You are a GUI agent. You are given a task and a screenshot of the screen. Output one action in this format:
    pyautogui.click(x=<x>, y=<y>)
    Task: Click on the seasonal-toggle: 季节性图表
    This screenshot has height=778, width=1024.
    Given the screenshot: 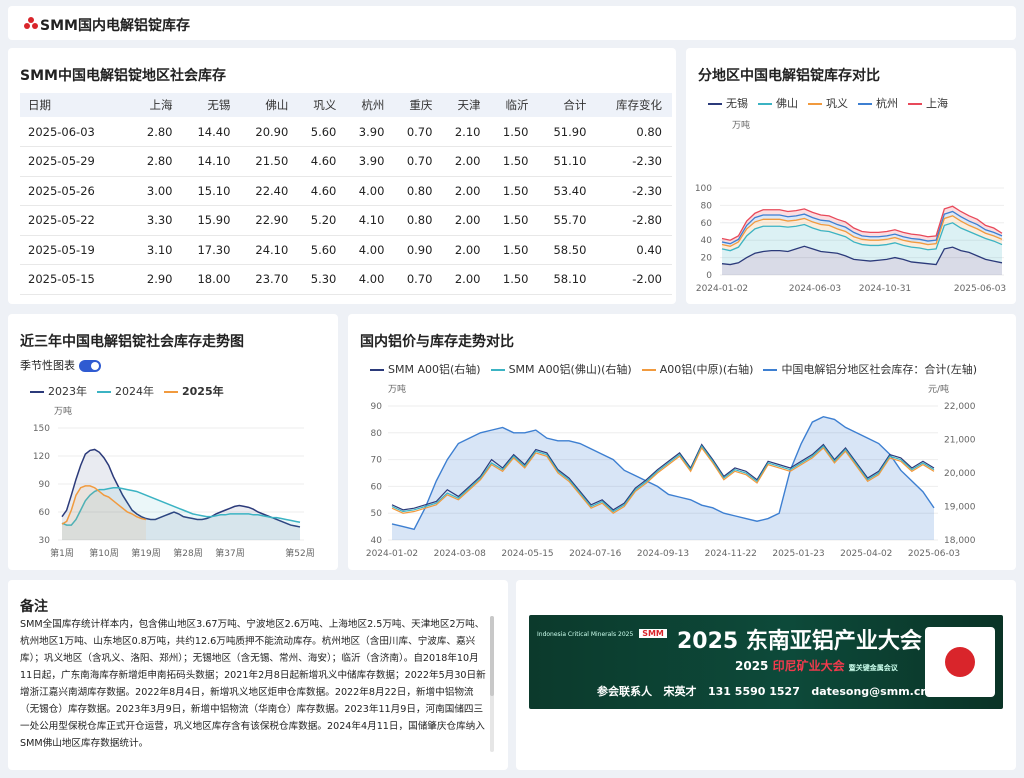 What is the action you would take?
    pyautogui.click(x=60, y=365)
    